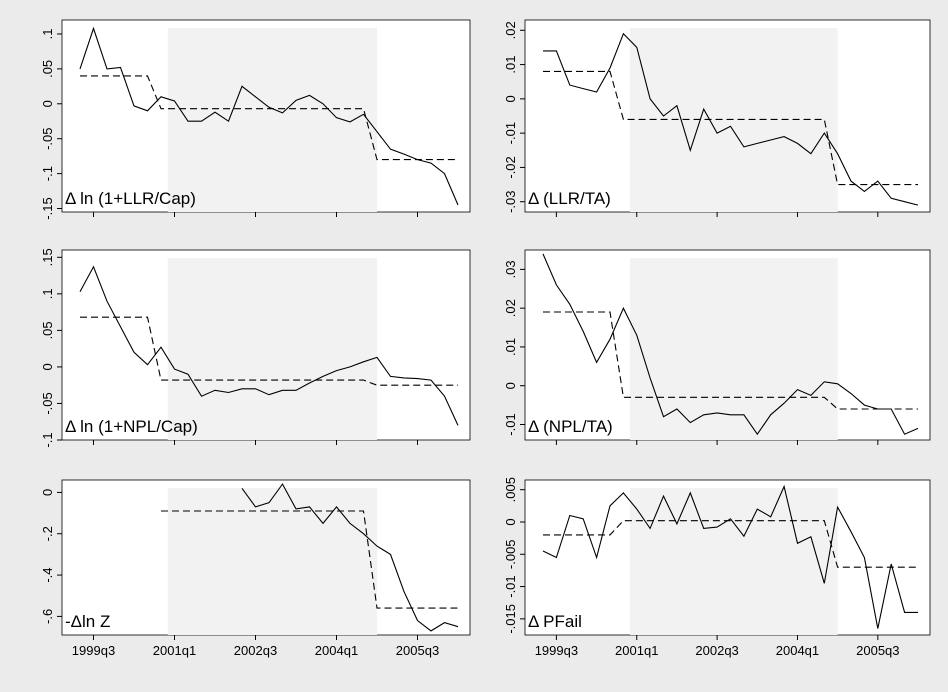 The width and height of the screenshot is (948, 692). What do you see at coordinates (131, 426) in the screenshot?
I see `panel-label: Δ ln (1+NPL/Cap)` at bounding box center [131, 426].